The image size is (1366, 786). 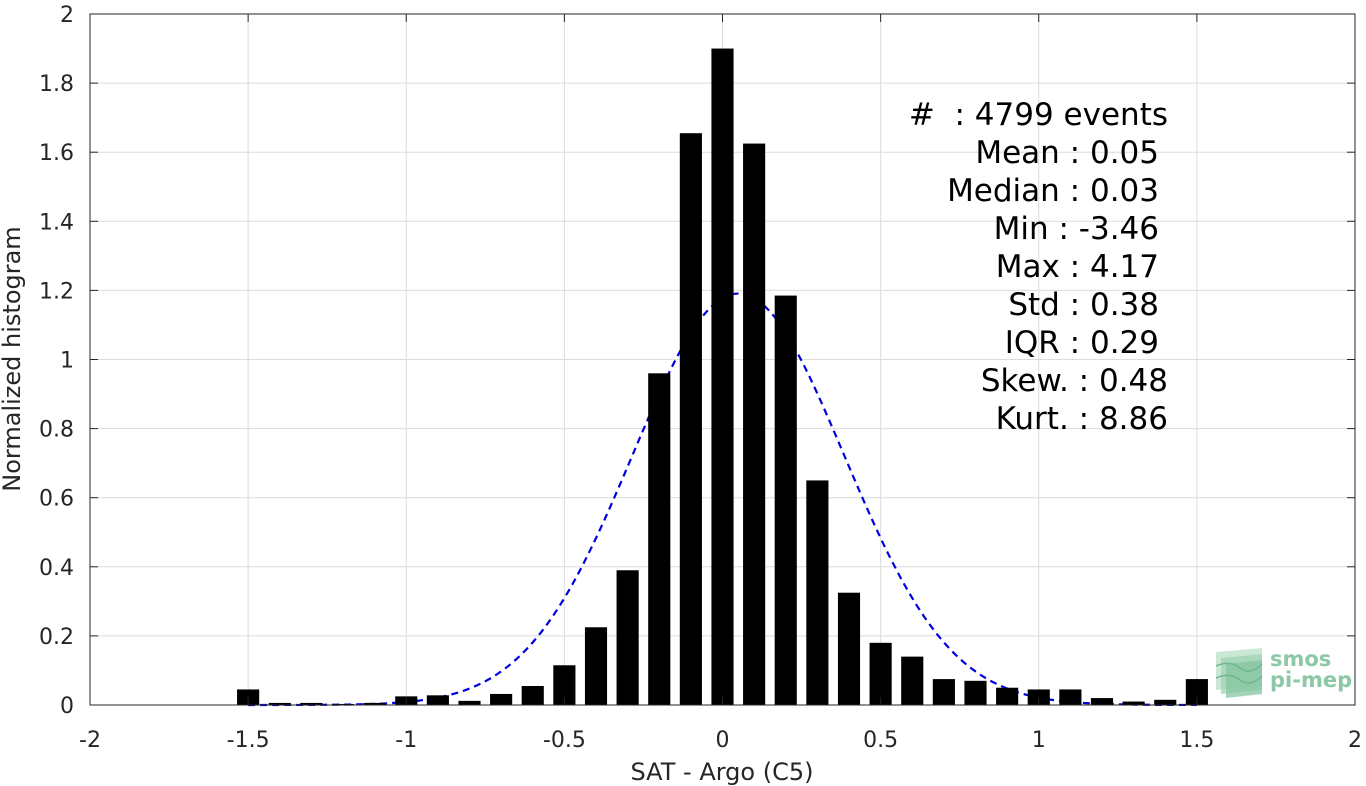 What do you see at coordinates (56, 361) in the screenshot?
I see `y-tick-labels: 0 0.2 0.4 0.6 0.8 1 1.2 1.4 1.6 1.8 2` at bounding box center [56, 361].